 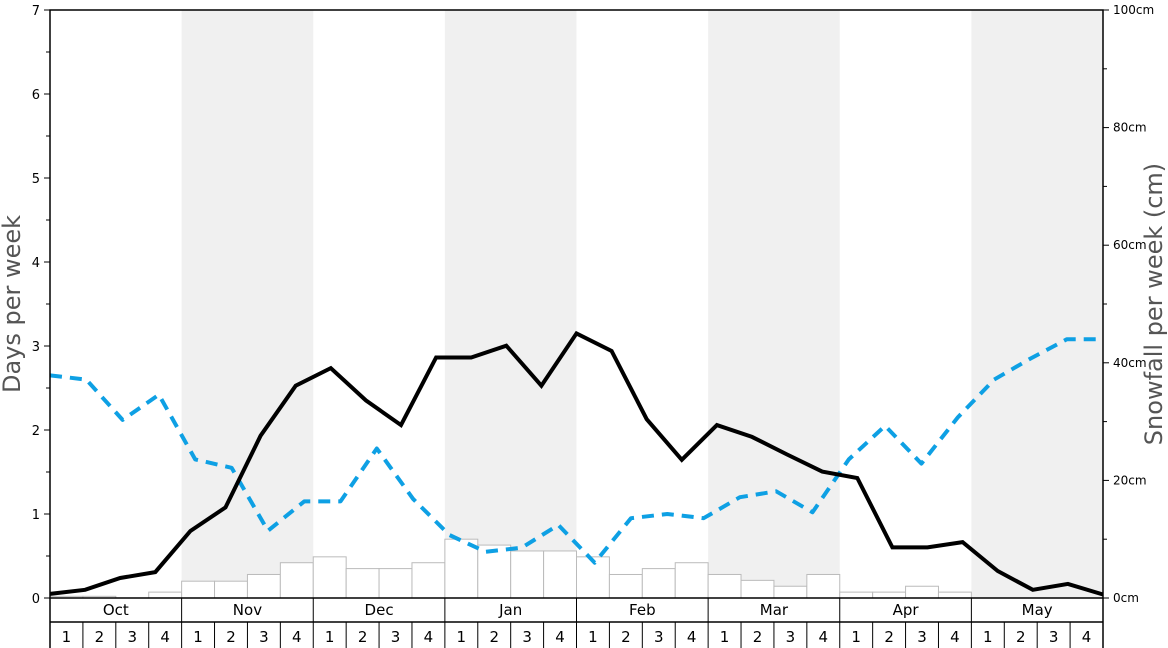 I want to click on left-tick-label: 6, so click(x=36, y=95).